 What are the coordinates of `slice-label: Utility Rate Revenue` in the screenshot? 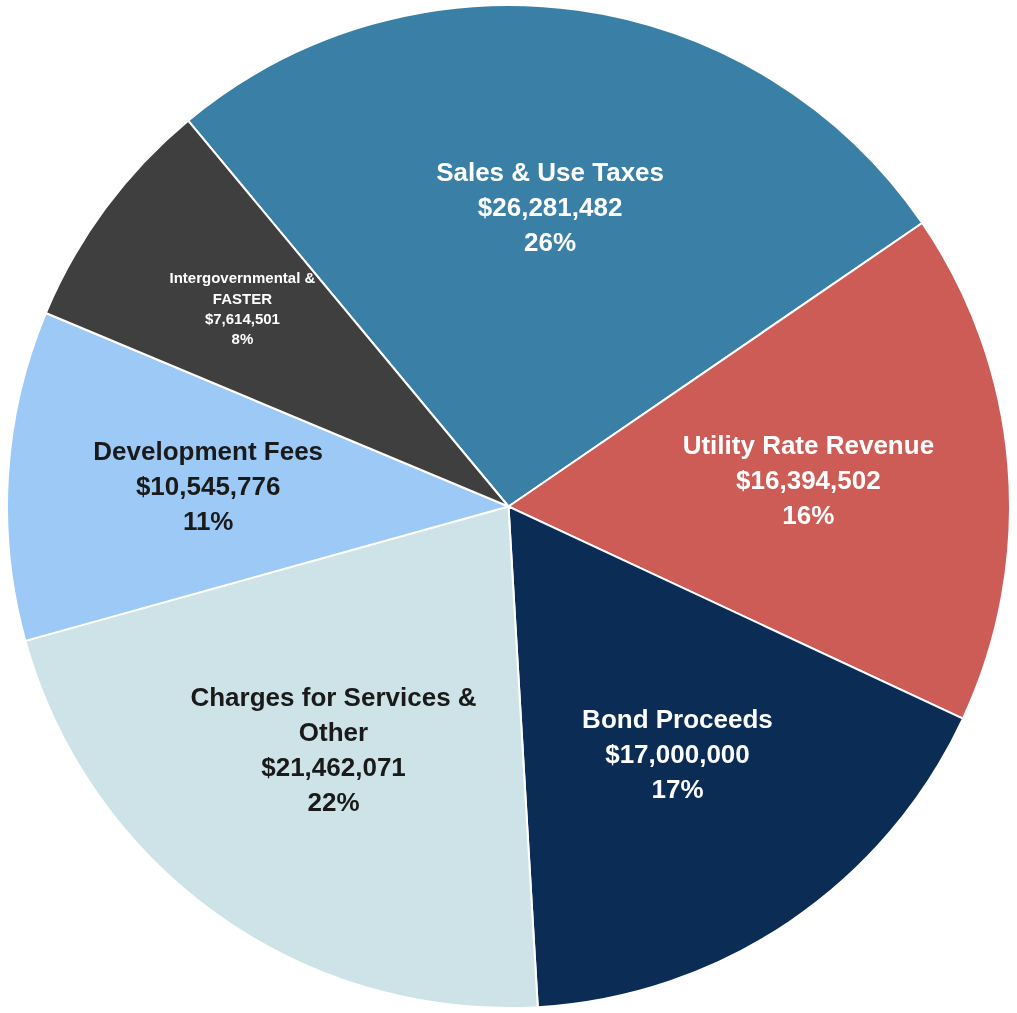 It's located at (808, 444).